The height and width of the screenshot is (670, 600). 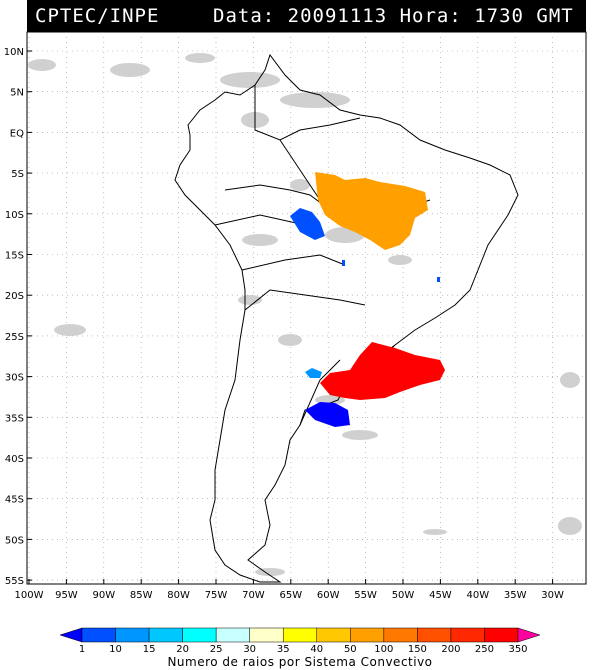 I want to click on system-uruguay, so click(x=327, y=414).